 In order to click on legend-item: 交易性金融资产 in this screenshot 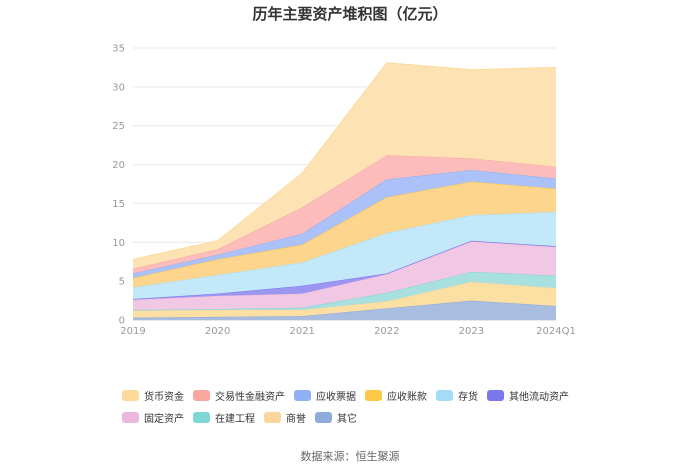, I will do `click(239, 395)`.